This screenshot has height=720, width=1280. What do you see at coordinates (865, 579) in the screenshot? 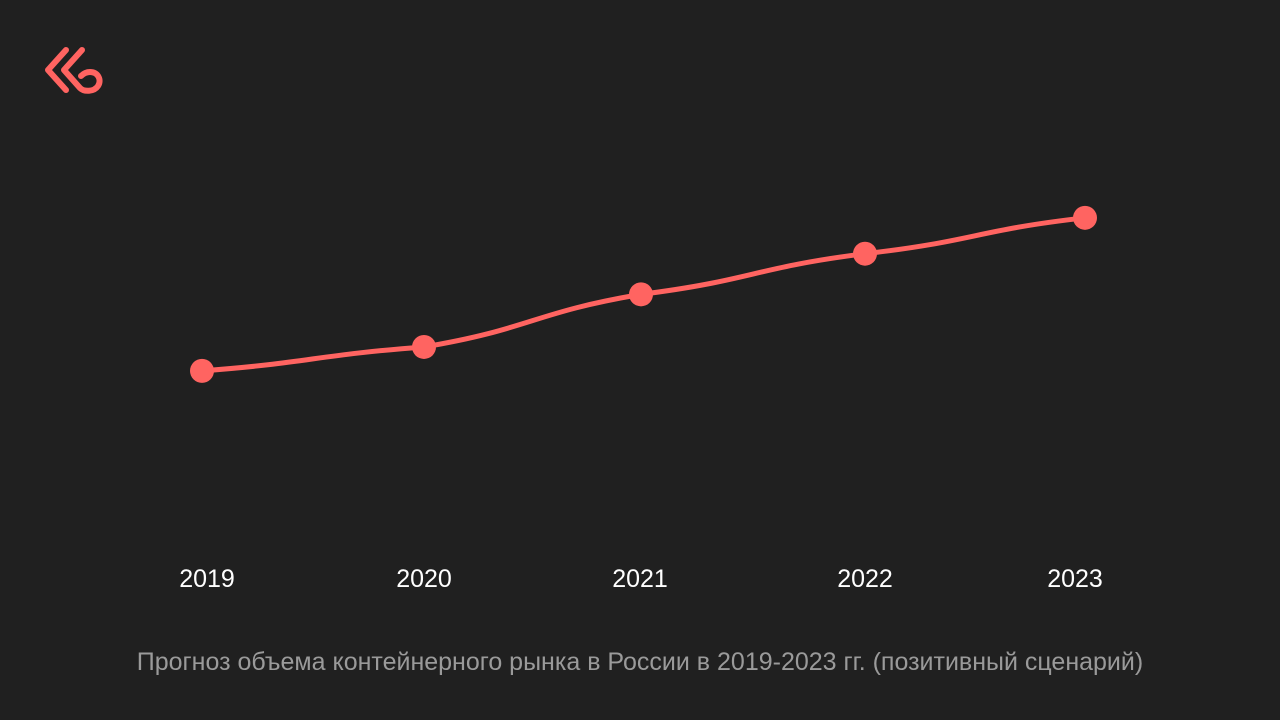
I see `x-tick-label-2022: 2022` at bounding box center [865, 579].